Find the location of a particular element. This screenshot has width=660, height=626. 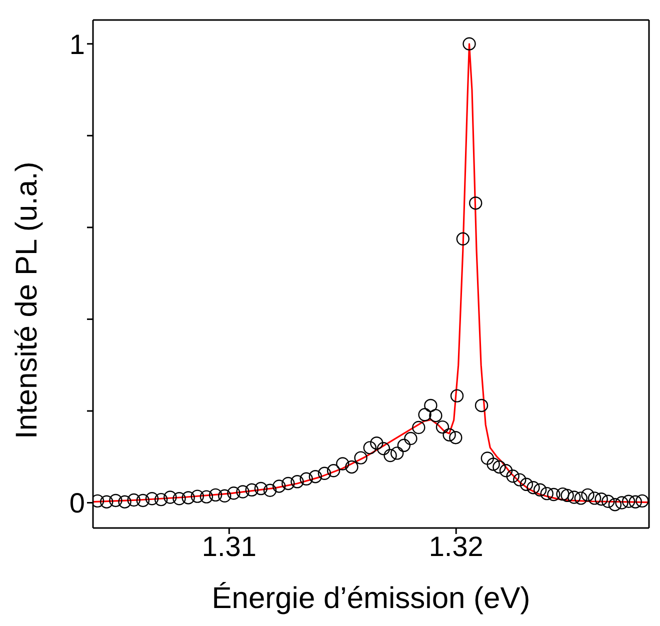

x-tick-label: 1.31 is located at coordinates (229, 546).